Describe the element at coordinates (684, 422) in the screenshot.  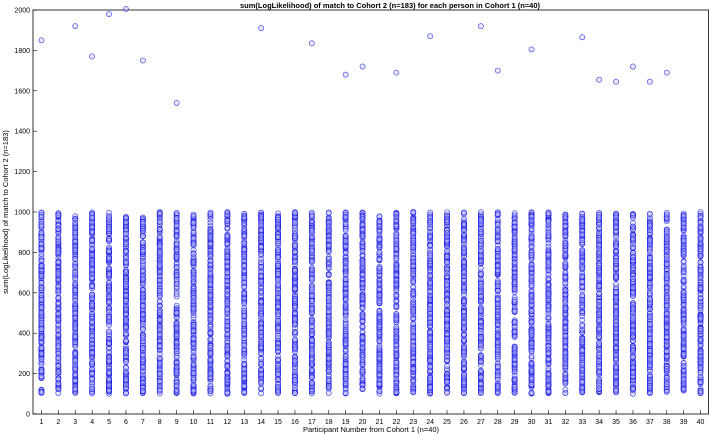
I see `x-tick-label: 39` at that location.